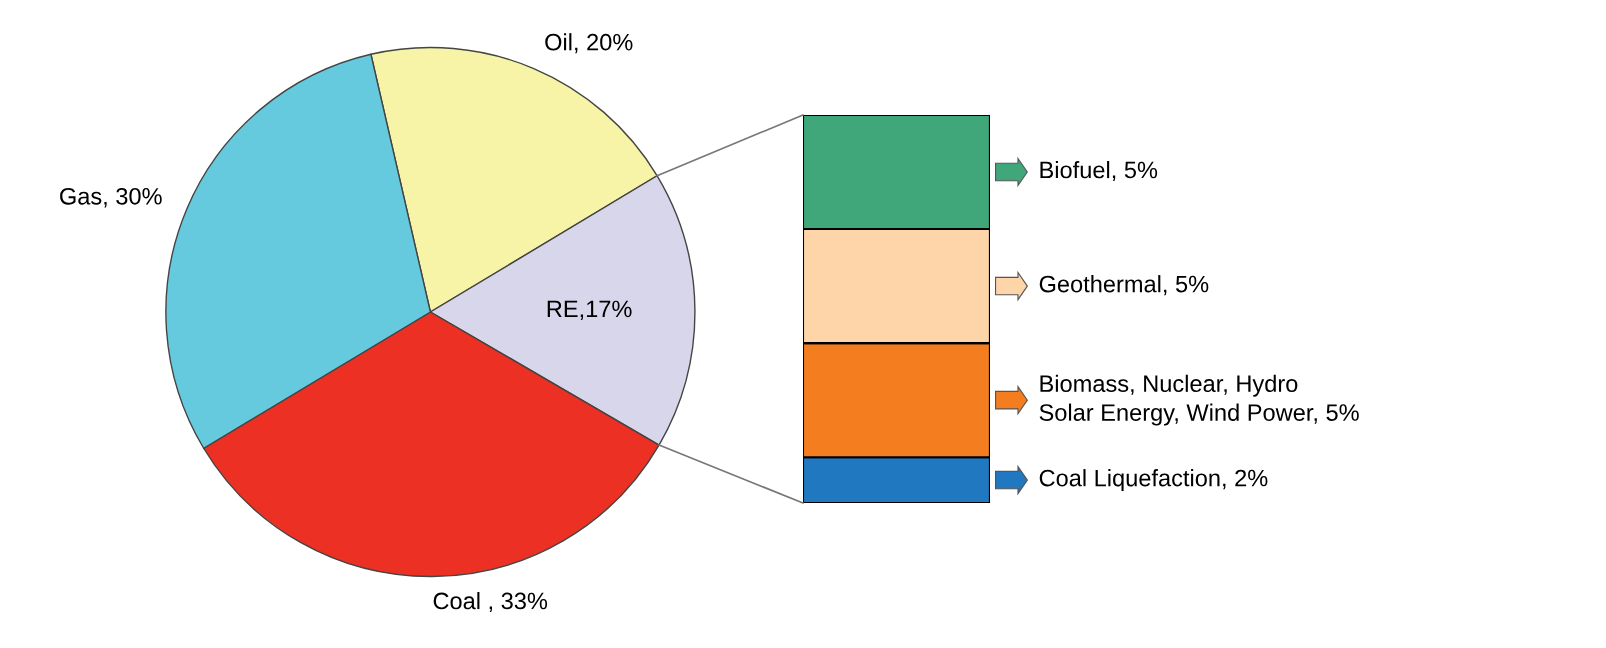  Describe the element at coordinates (1099, 171) in the screenshot. I see `text: Biofuel, 5%` at that location.